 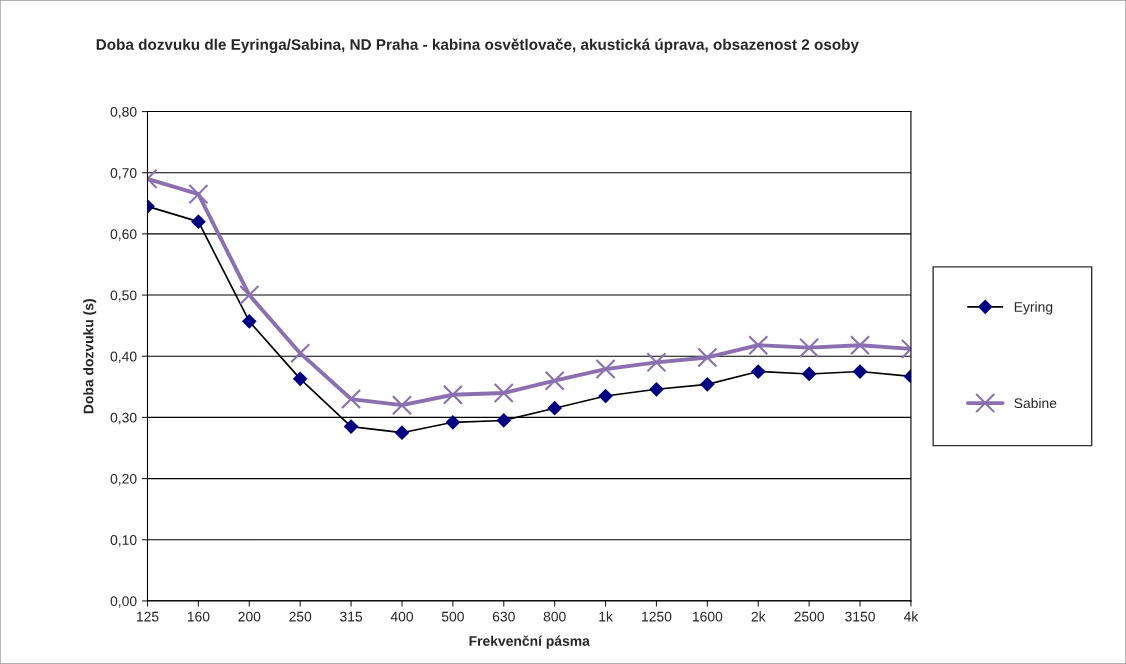 What do you see at coordinates (300, 616) in the screenshot?
I see `x-tick-label: 250` at bounding box center [300, 616].